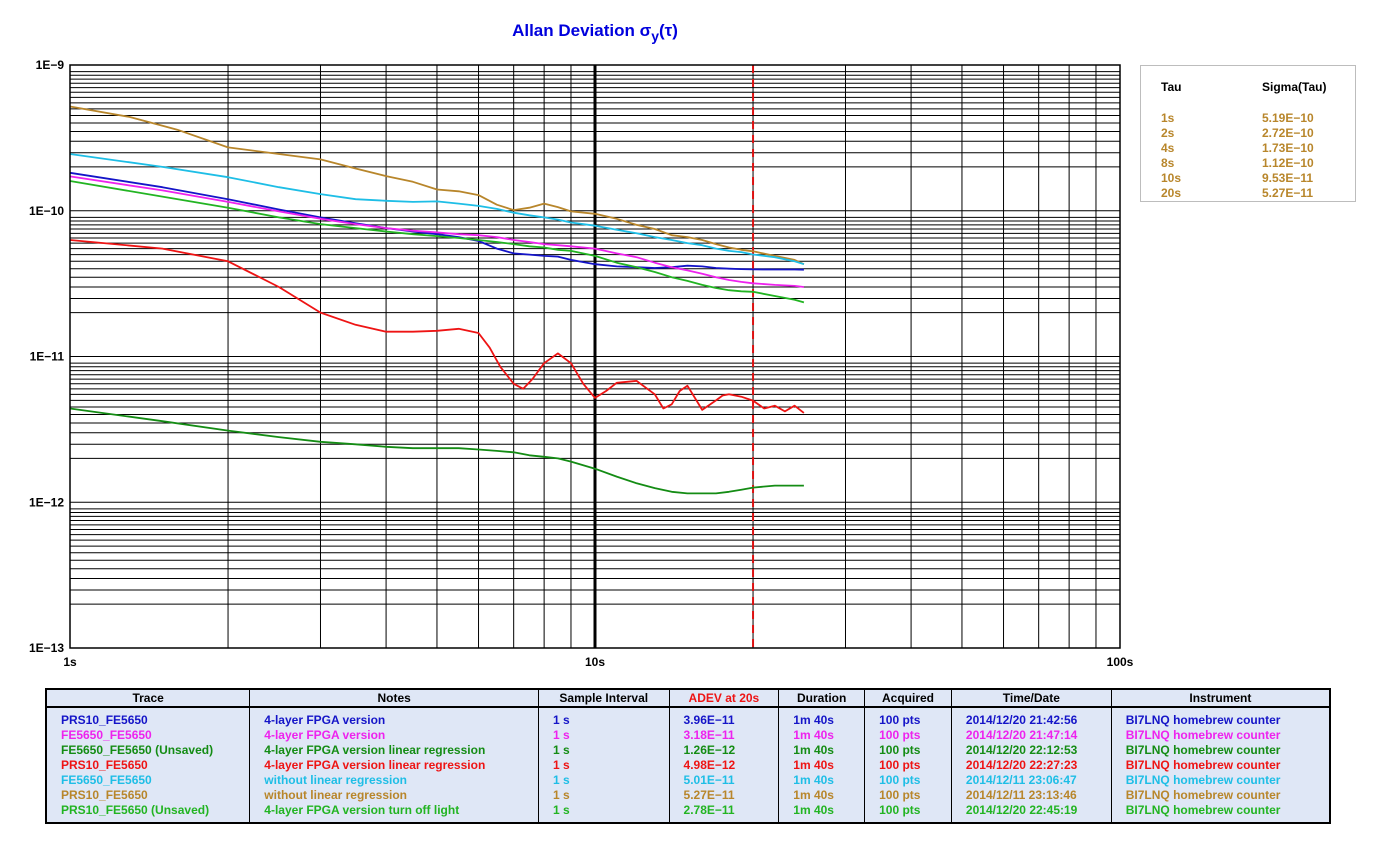 This screenshot has width=1375, height=850. I want to click on column-header: Duration, so click(822, 698).